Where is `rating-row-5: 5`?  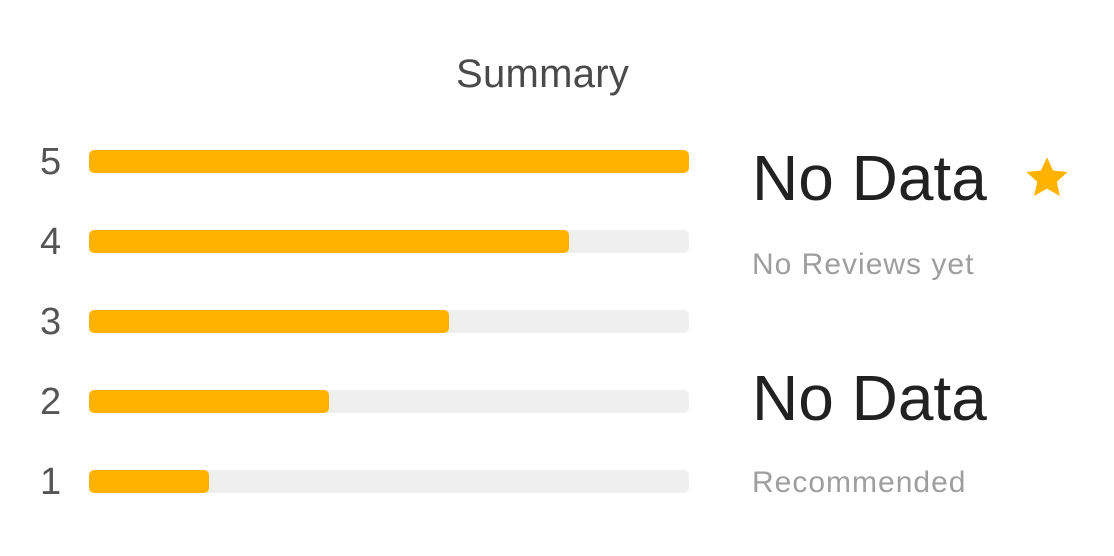
rating-row-5: 5 is located at coordinates (370, 162).